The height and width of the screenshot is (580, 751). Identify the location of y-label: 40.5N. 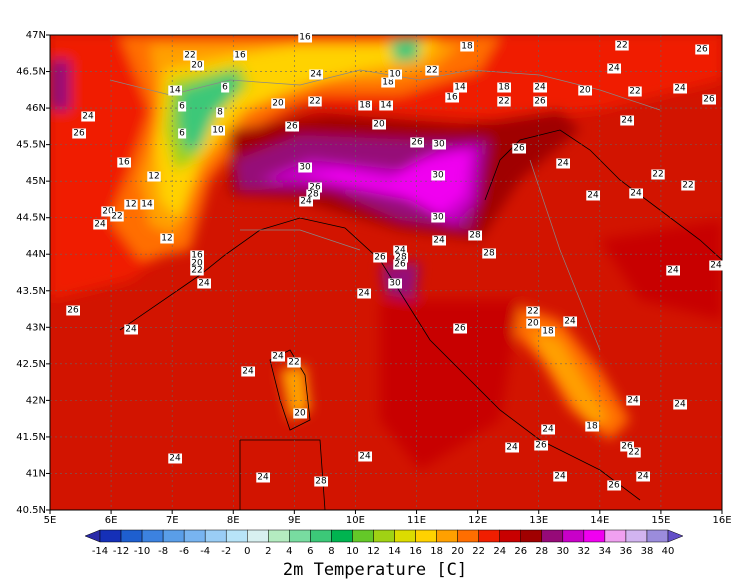
(31, 510).